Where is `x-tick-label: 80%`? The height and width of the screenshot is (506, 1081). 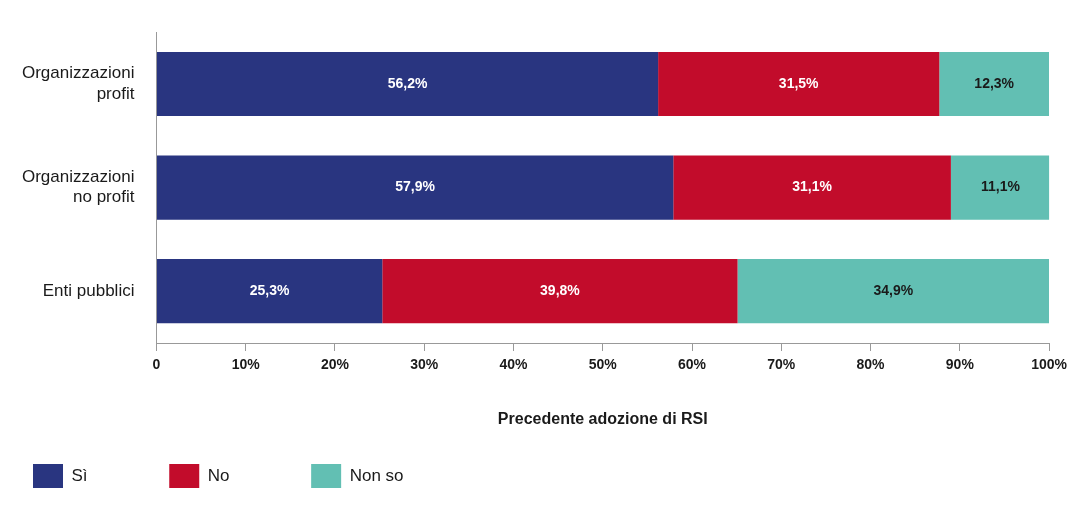 x-tick-label: 80% is located at coordinates (871, 364).